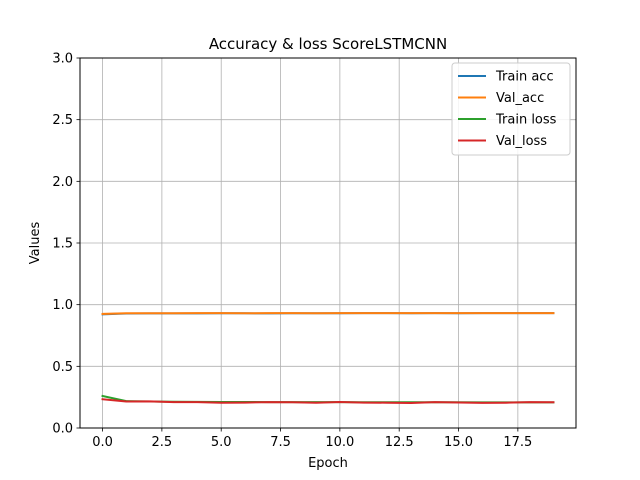 Image resolution: width=640 pixels, height=480 pixels. I want to click on x-tick-label: 5.0, so click(221, 442).